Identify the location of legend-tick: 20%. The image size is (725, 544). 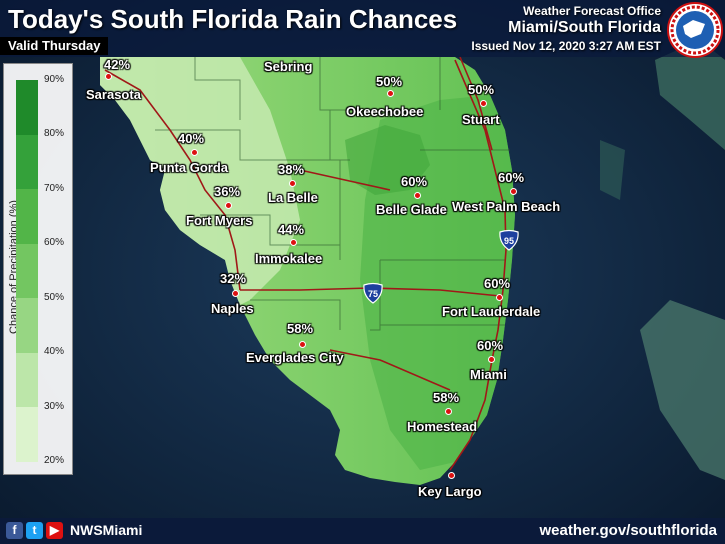
(54, 460).